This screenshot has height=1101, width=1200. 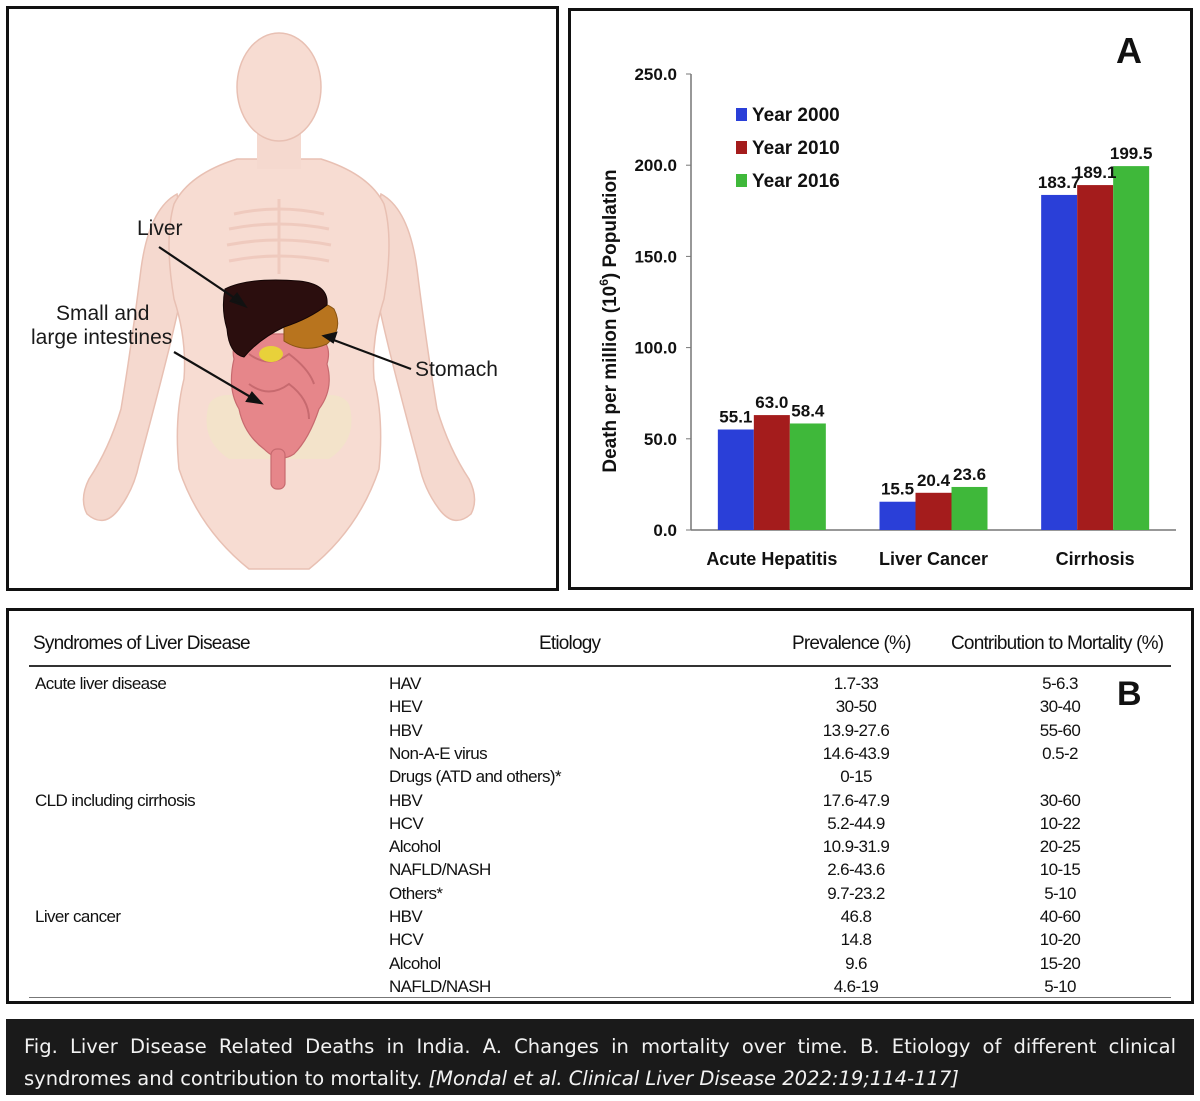 What do you see at coordinates (660, 439) in the screenshot?
I see `y-tick-label: 50.0` at bounding box center [660, 439].